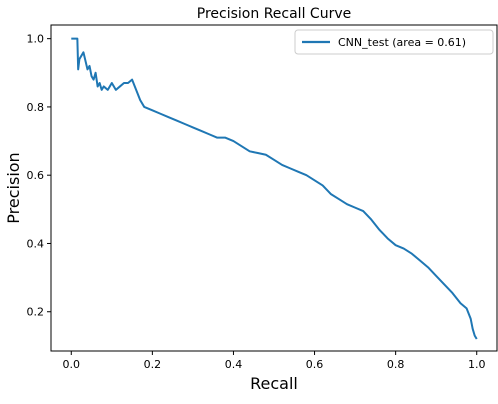 The image size is (498, 404). What do you see at coordinates (274, 361) in the screenshot?
I see `x-axis-ticks: 0.0 0.2 0.4 0.6 0.8 1.0` at bounding box center [274, 361].